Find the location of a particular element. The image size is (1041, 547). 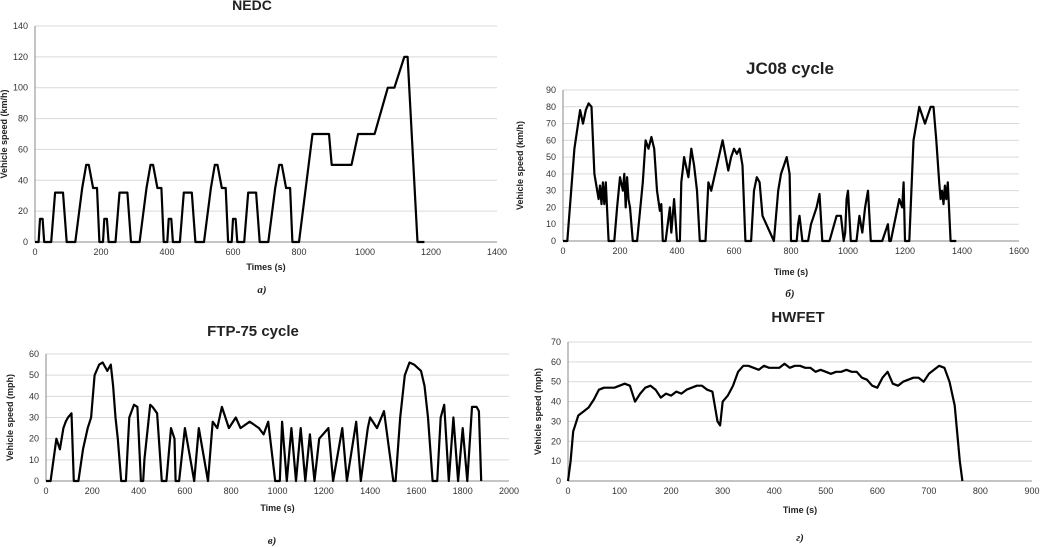

panel-sublabel: г) is located at coordinates (800, 538).